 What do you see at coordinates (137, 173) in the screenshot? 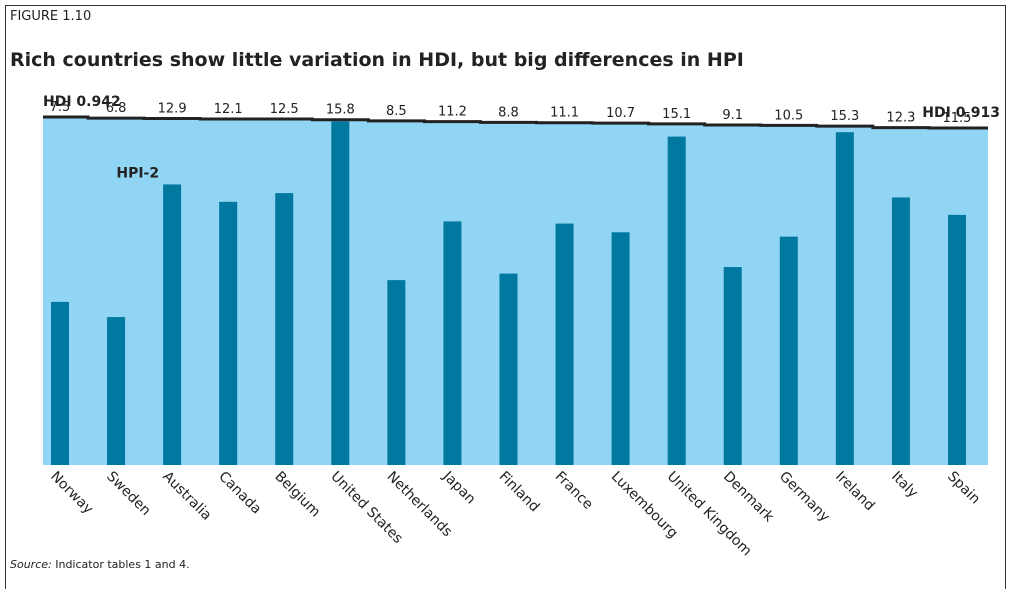
I see `series-label: HPI-2` at bounding box center [137, 173].